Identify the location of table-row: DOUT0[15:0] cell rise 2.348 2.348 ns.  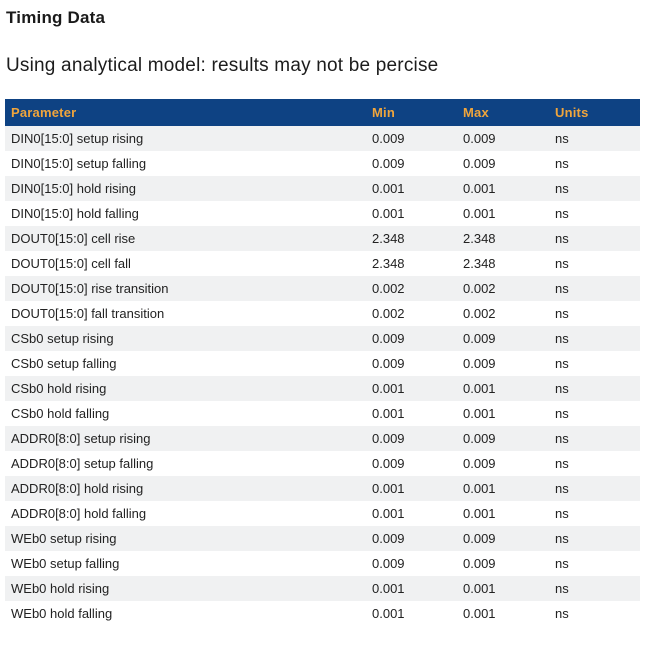
(322, 238).